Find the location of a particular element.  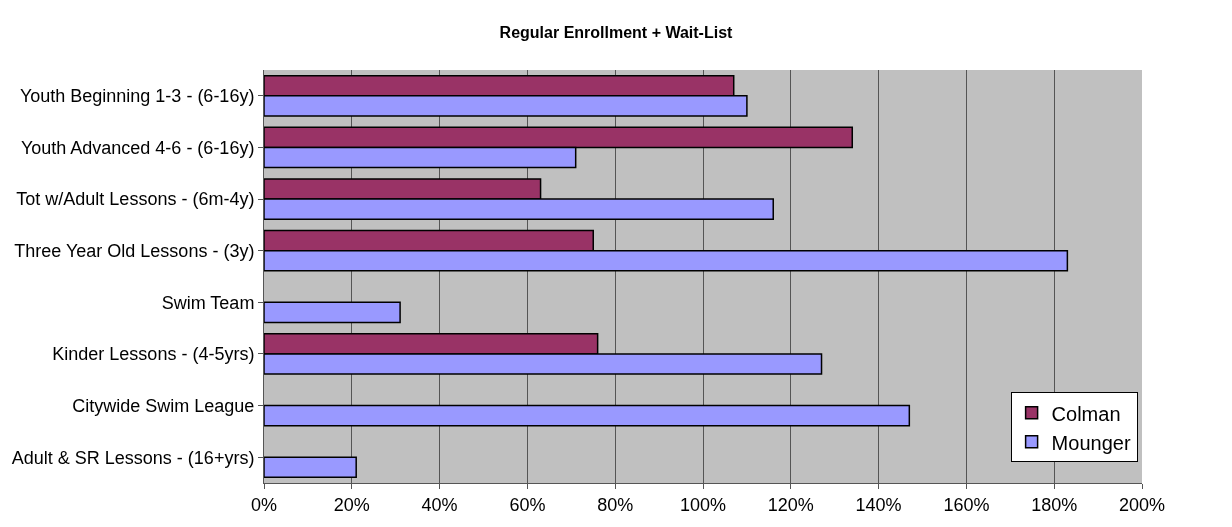

legend-label: Mounger is located at coordinates (1091, 442).